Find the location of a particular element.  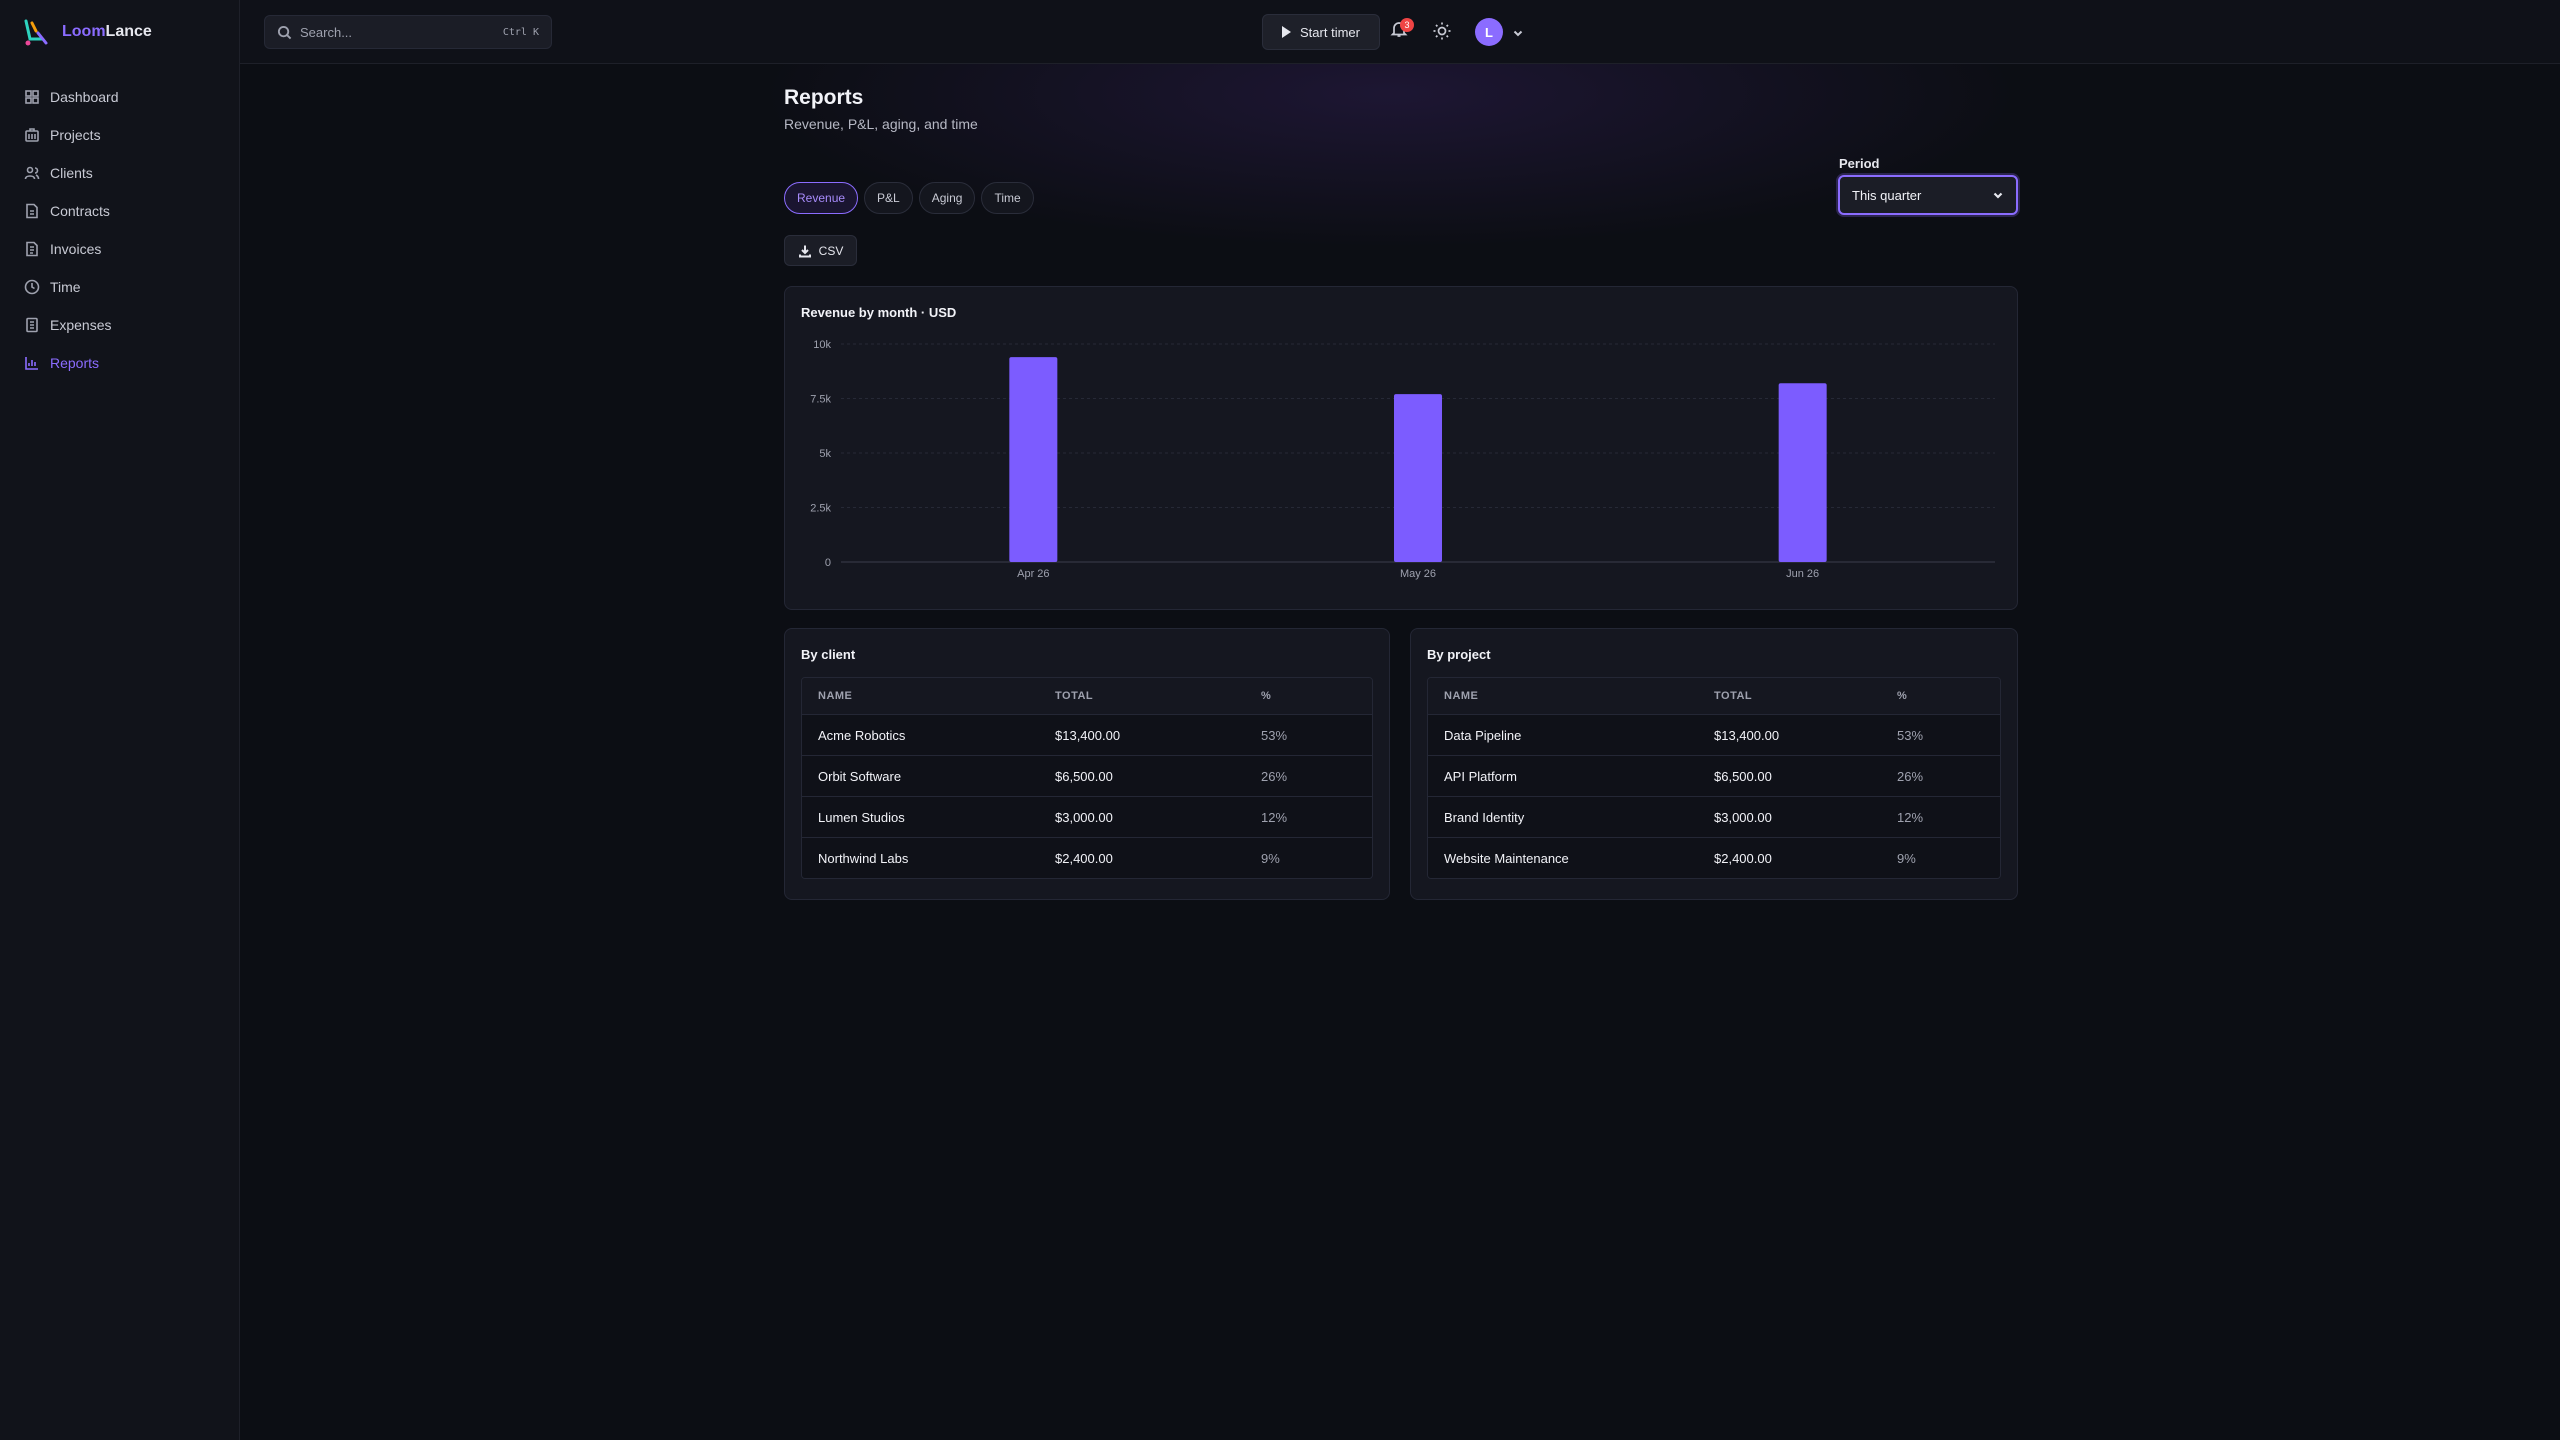

notification-badge: 3 is located at coordinates (1407, 25).